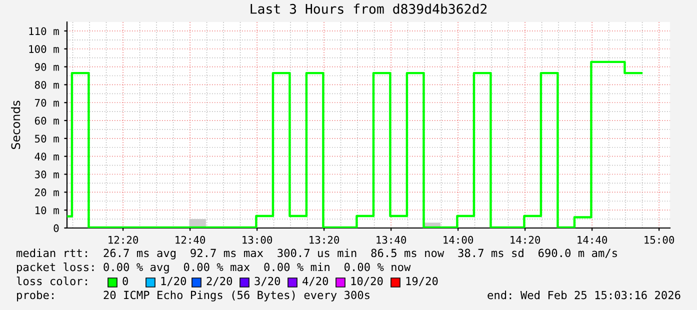 This screenshot has height=310, width=697. What do you see at coordinates (367, 281) in the screenshot?
I see `text: 10/20` at bounding box center [367, 281].